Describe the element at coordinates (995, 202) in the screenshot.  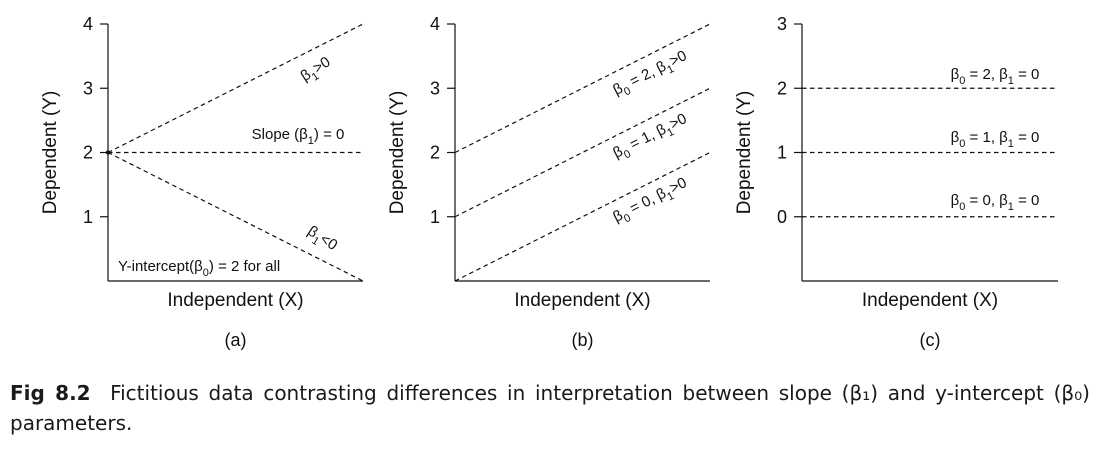
I see `series-annotation: β0 = 0, β1 = 0` at that location.